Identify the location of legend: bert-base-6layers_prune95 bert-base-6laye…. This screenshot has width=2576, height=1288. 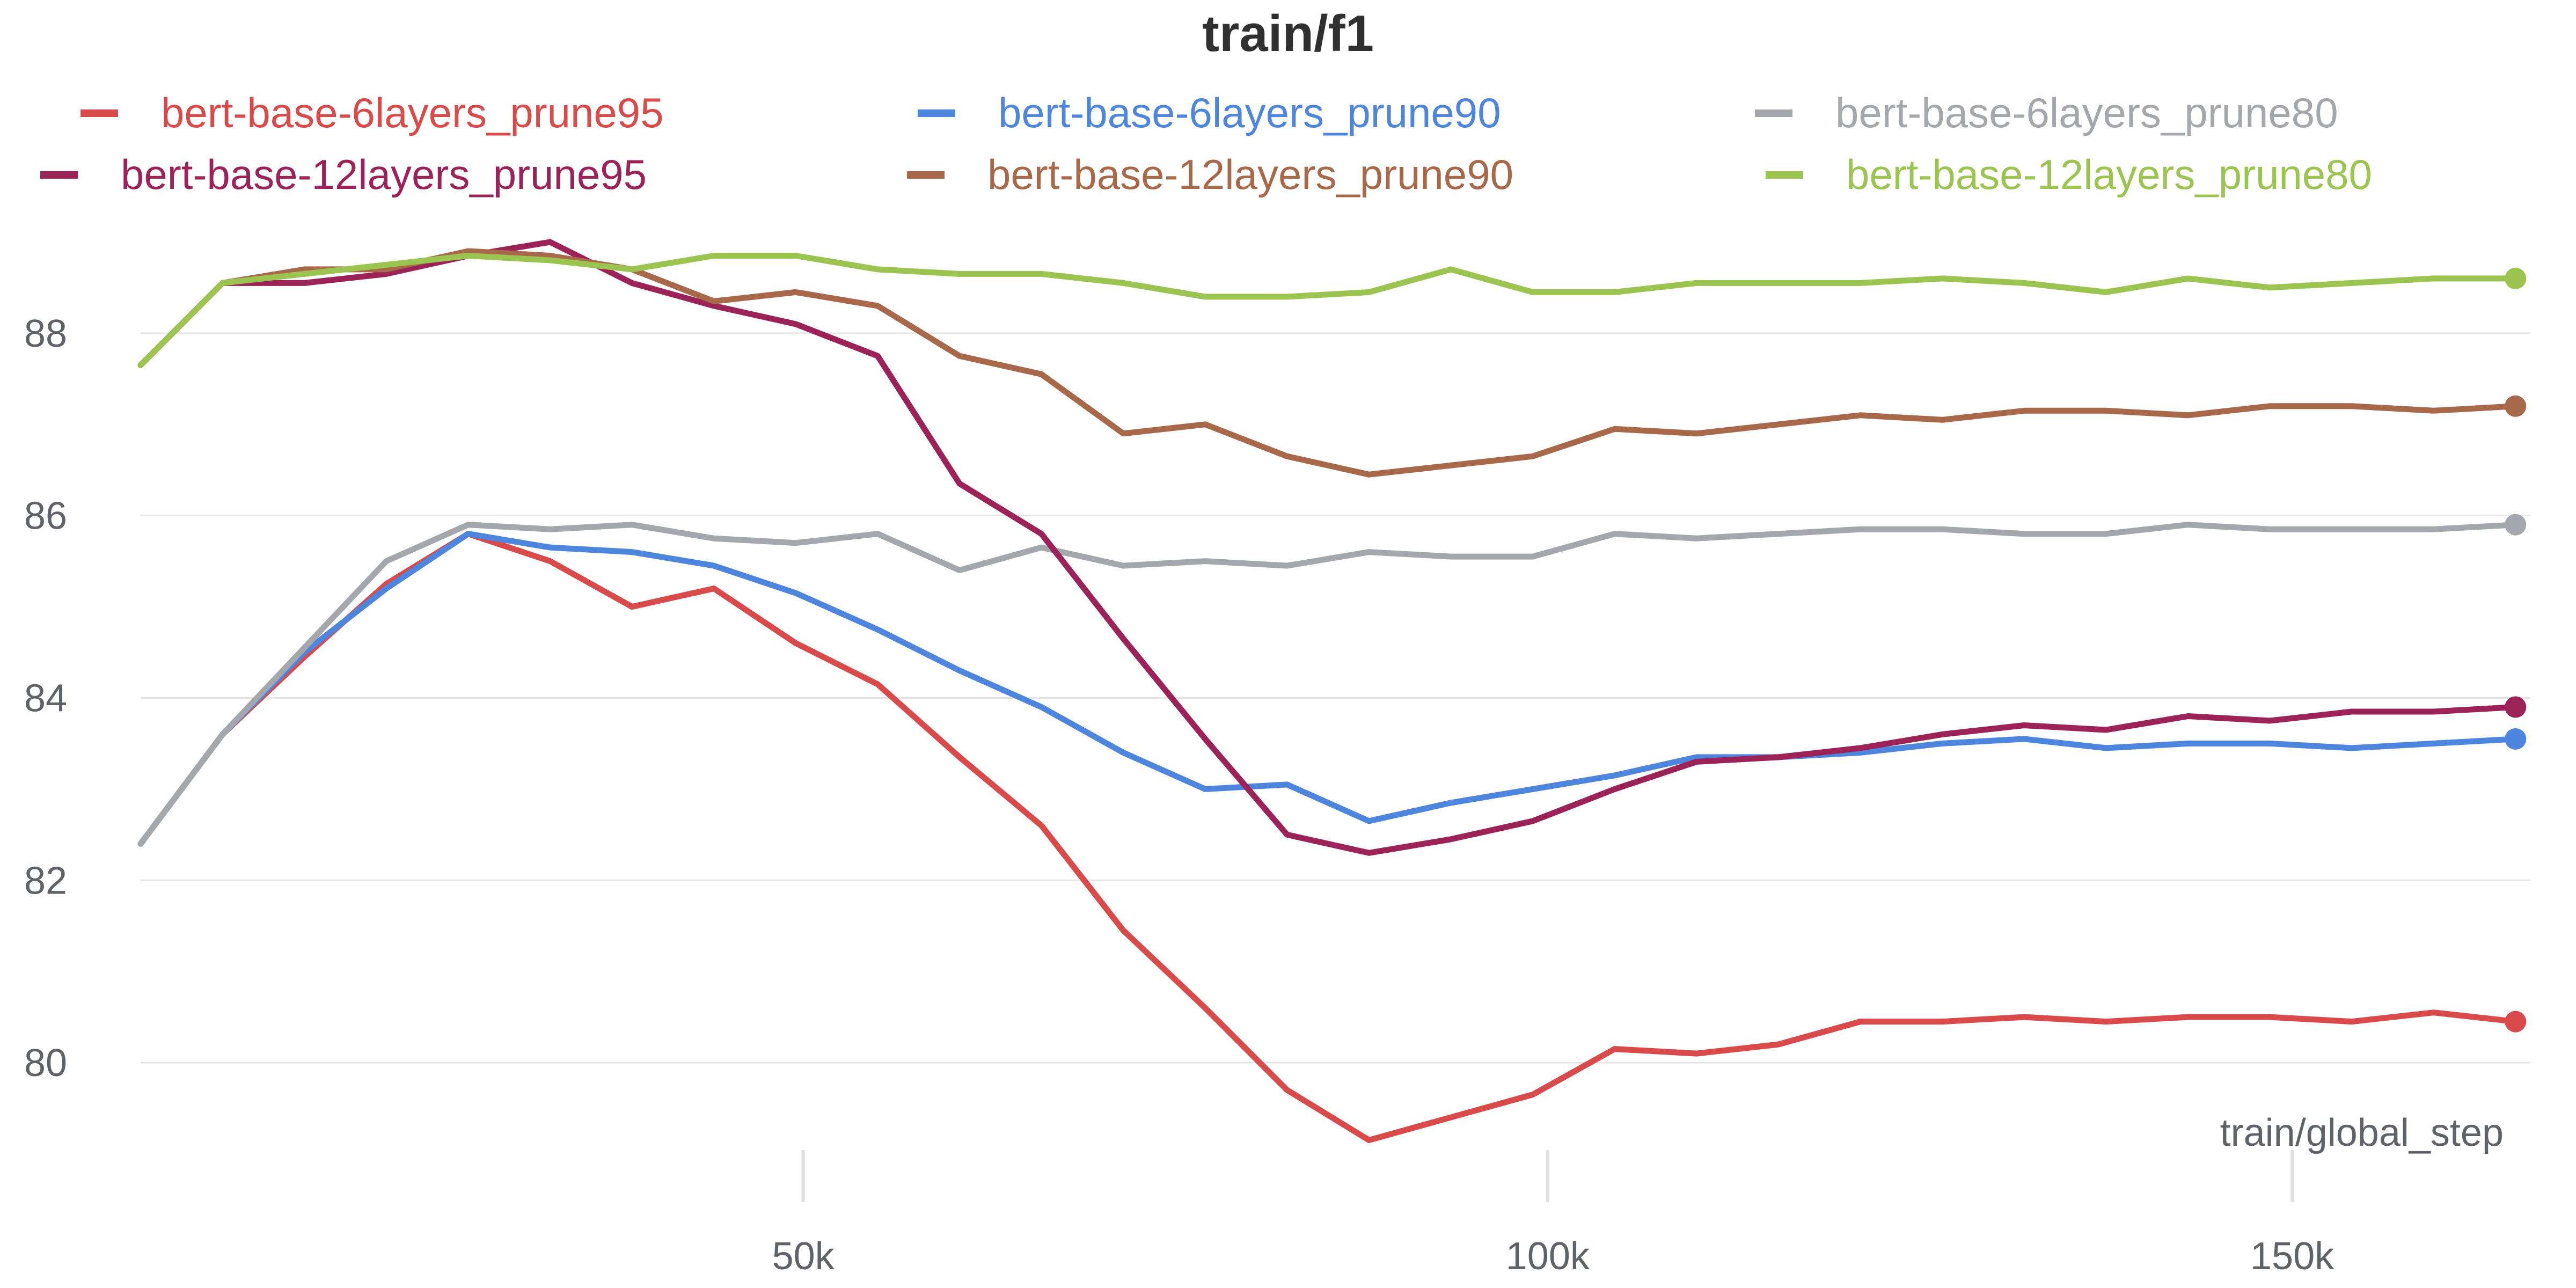
(1206, 143).